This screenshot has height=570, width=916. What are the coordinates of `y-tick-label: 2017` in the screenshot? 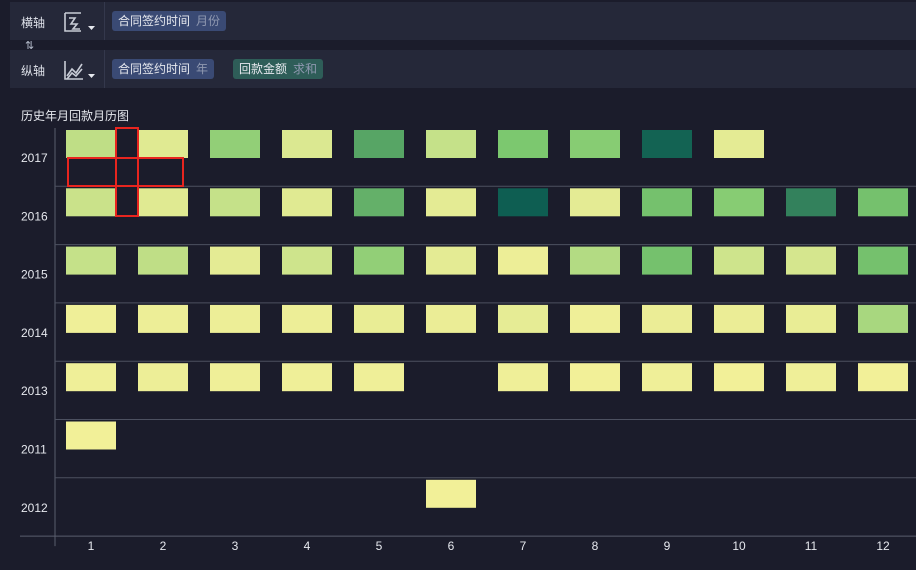 It's located at (34, 158).